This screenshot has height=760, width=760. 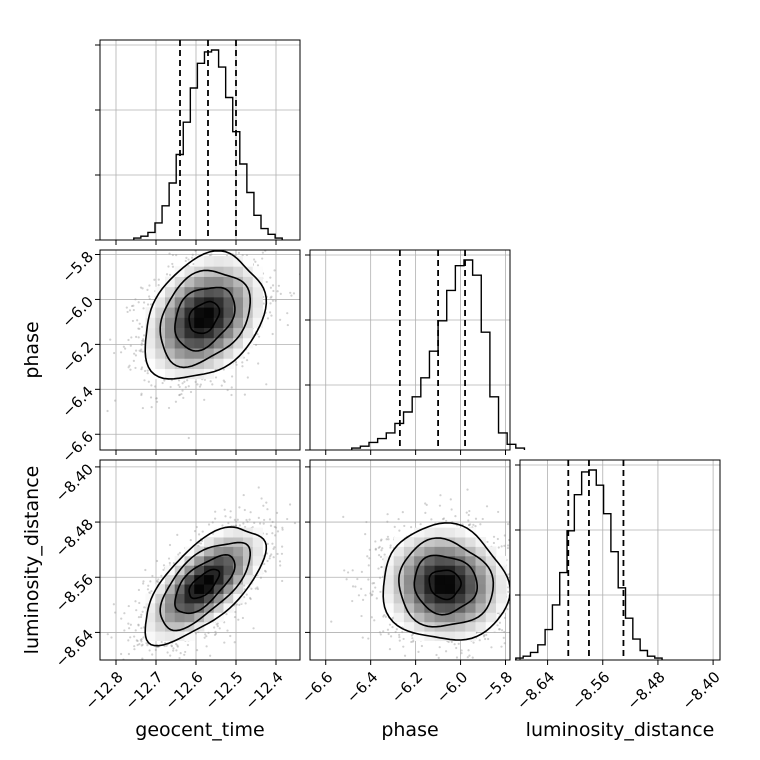 What do you see at coordinates (78, 447) in the screenshot?
I see `y-tick-label: −6.6` at bounding box center [78, 447].